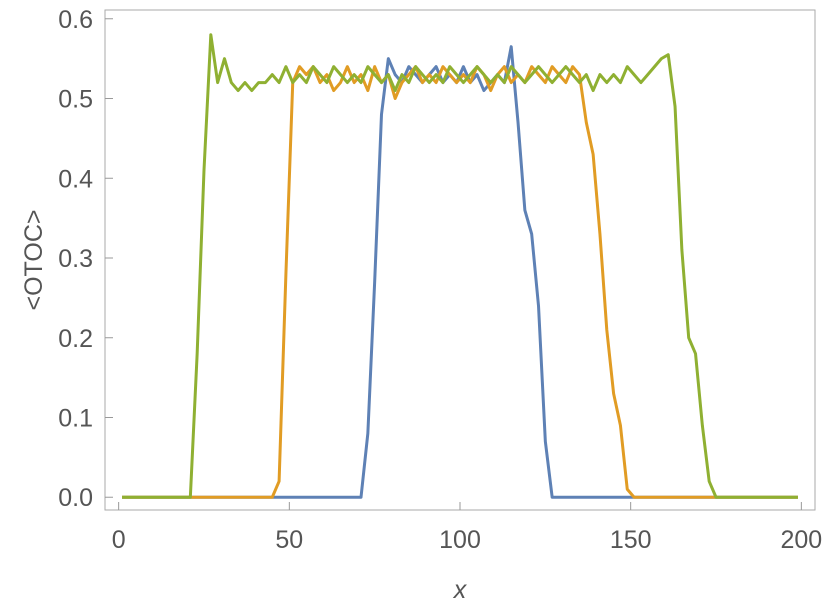  I want to click on y-tick-label: 0.4, so click(75, 179).